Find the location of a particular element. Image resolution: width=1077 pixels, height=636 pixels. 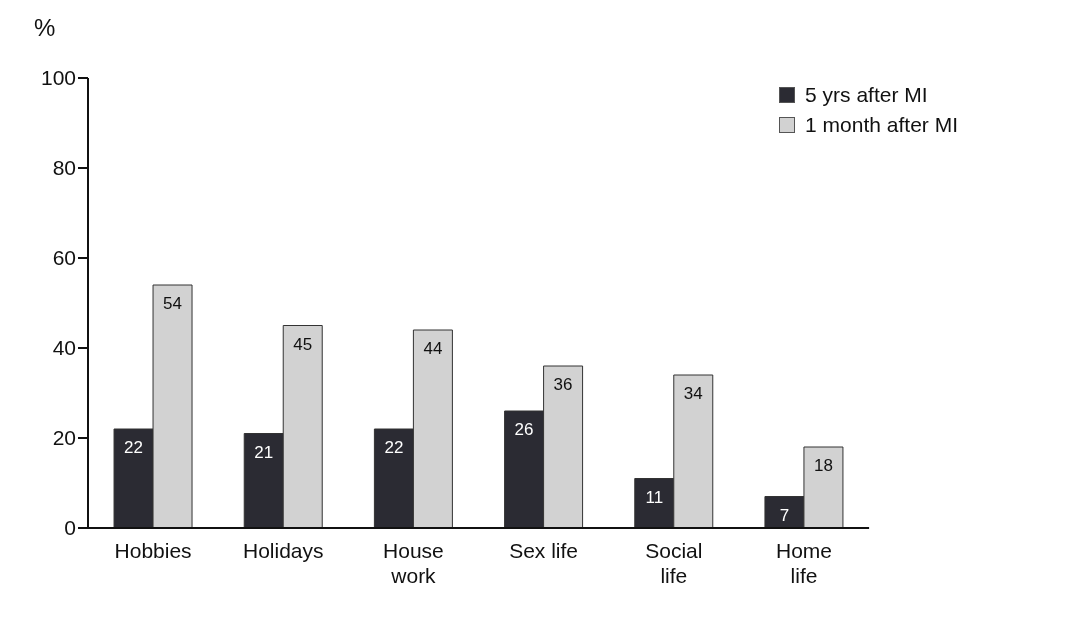

y-tick-label: 0 is located at coordinates (70, 528).